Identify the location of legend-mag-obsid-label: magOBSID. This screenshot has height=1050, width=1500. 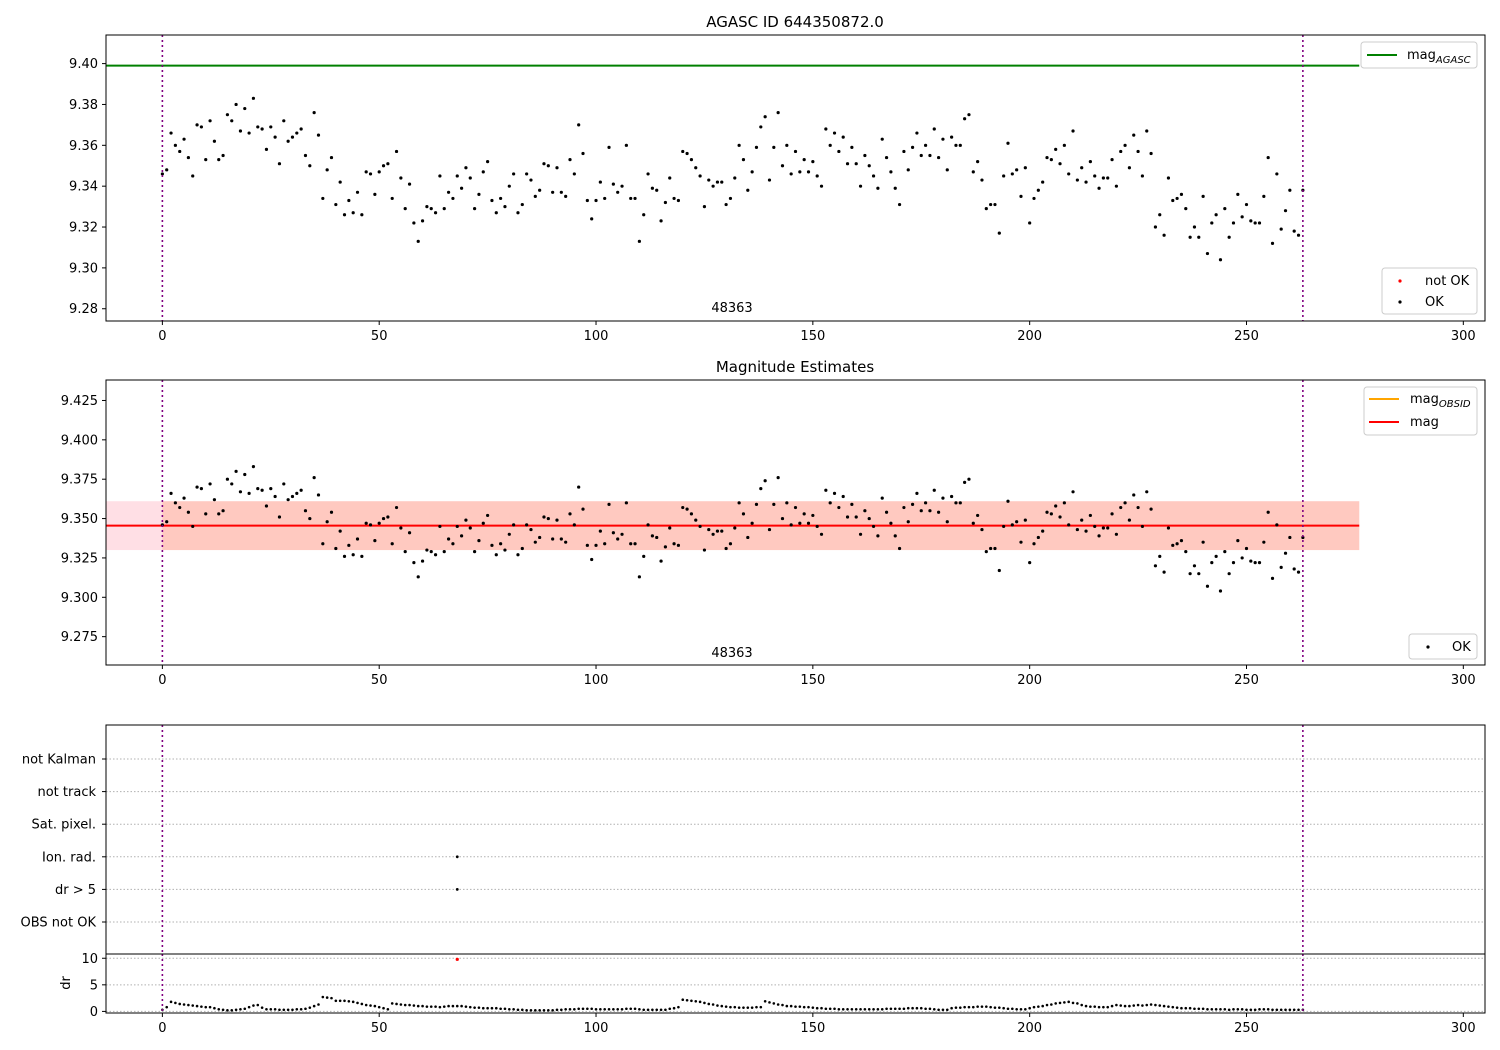
(1440, 401).